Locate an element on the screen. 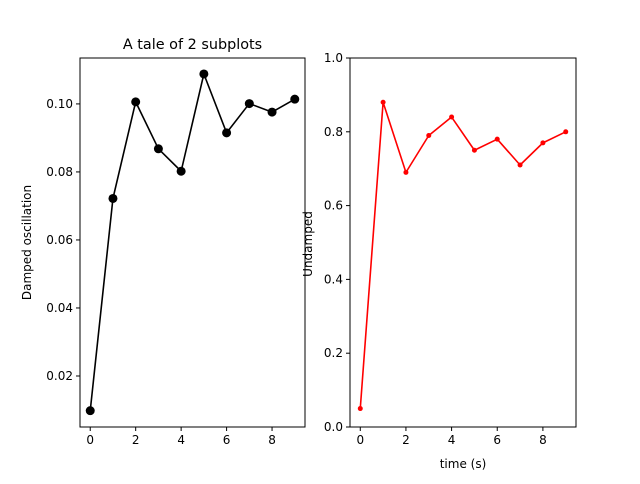 This screenshot has width=640, height=484. y-tick-label: 0.08 is located at coordinates (59, 172).